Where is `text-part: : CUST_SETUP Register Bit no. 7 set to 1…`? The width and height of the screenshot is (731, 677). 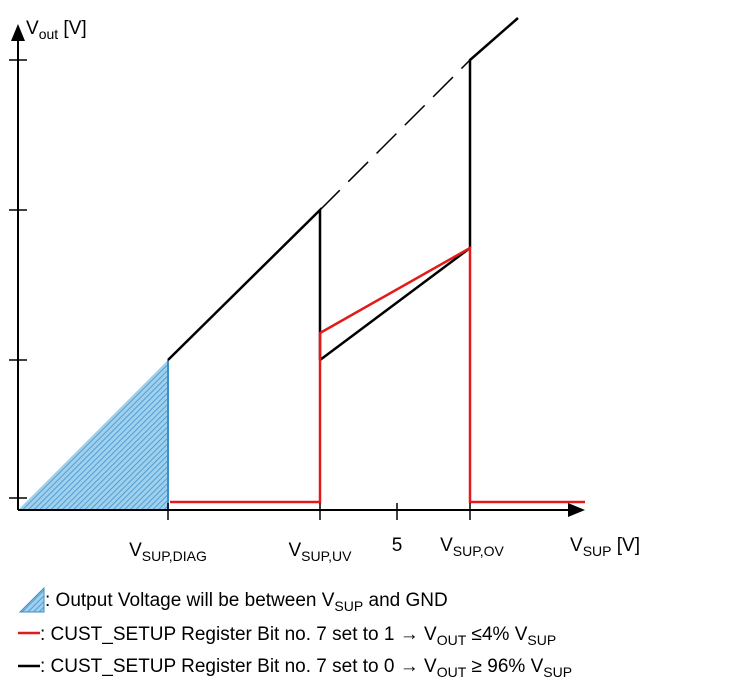 text-part: : CUST_SETUP Register Bit no. 7 set to 1… is located at coordinates (232, 634).